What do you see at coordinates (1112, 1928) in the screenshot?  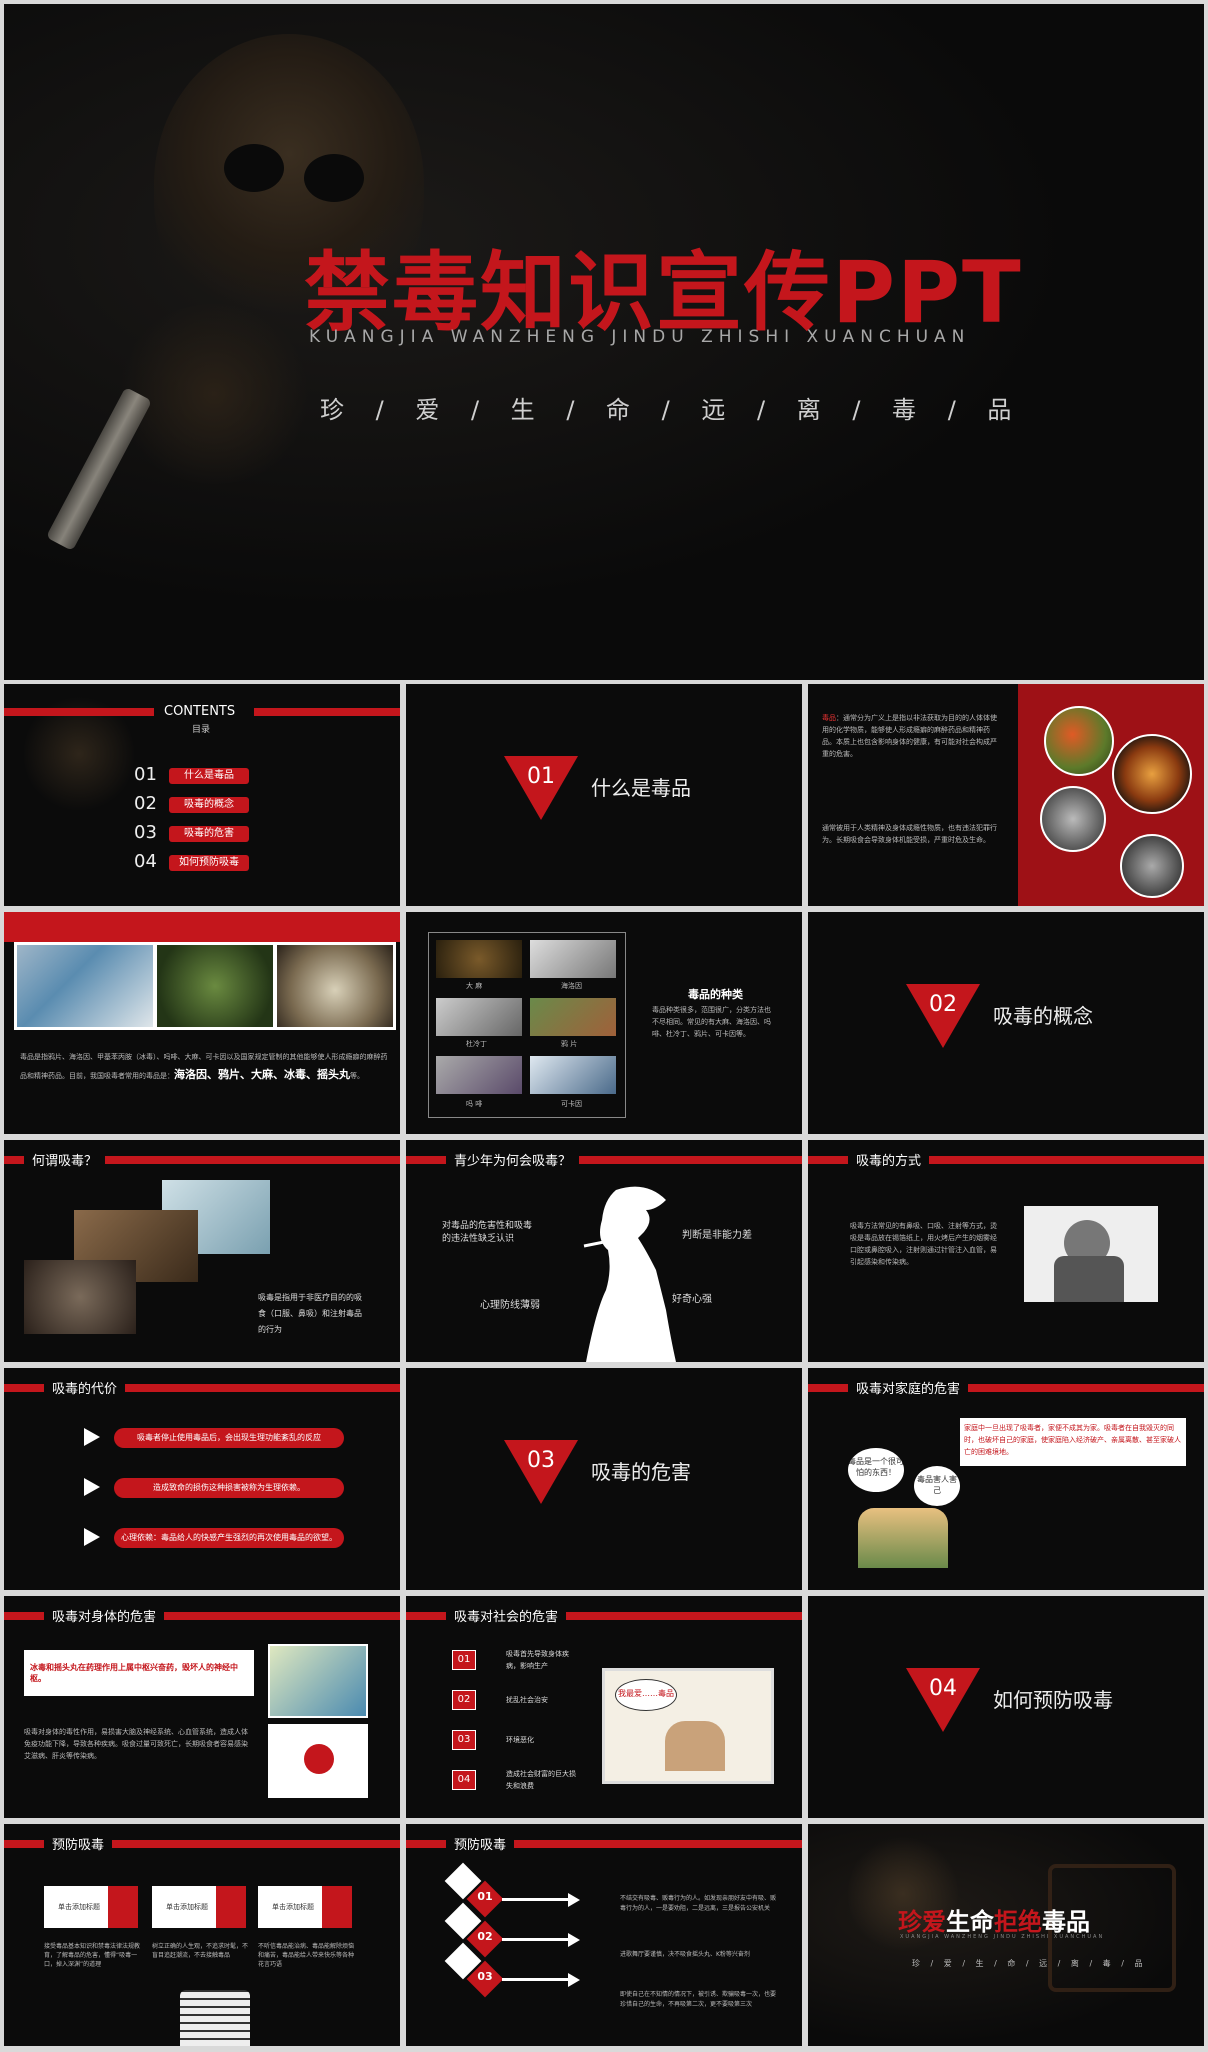 I see `seal-stamp` at bounding box center [1112, 1928].